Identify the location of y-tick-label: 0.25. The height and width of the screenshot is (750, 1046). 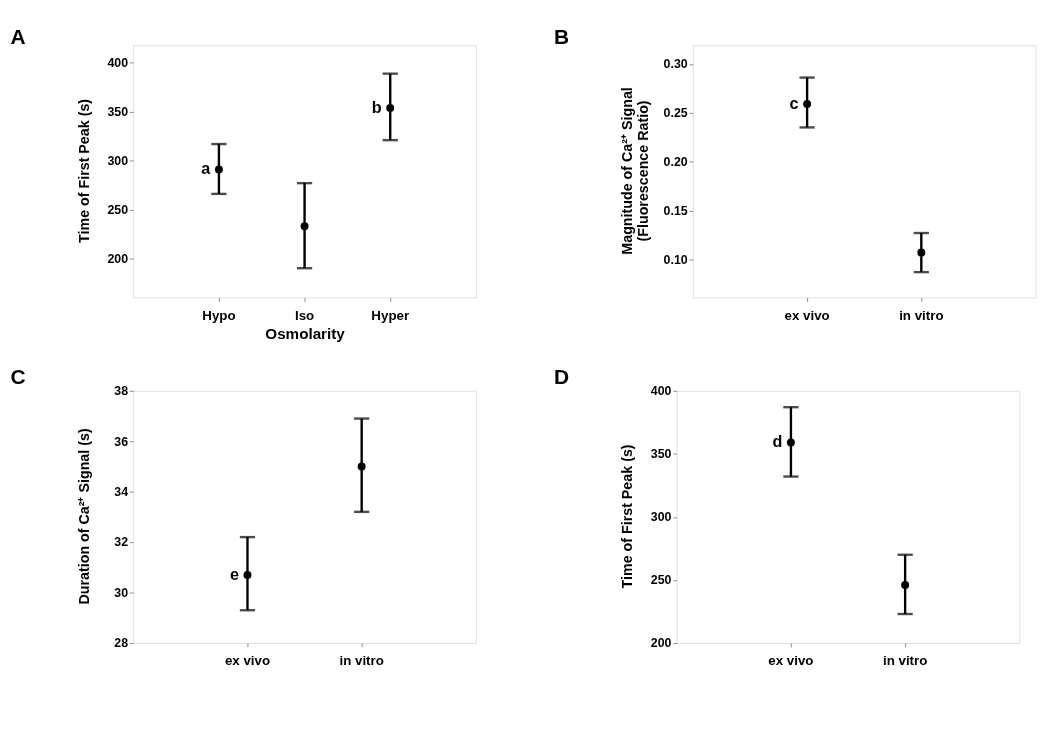
(675, 113).